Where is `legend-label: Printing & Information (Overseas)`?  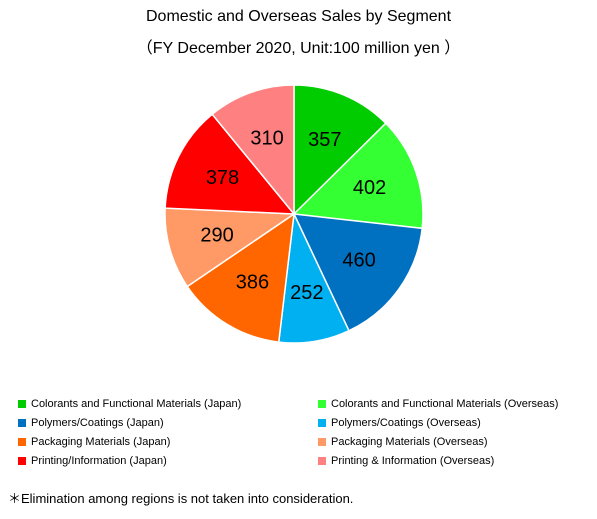 legend-label: Printing & Information (Overseas) is located at coordinates (413, 461).